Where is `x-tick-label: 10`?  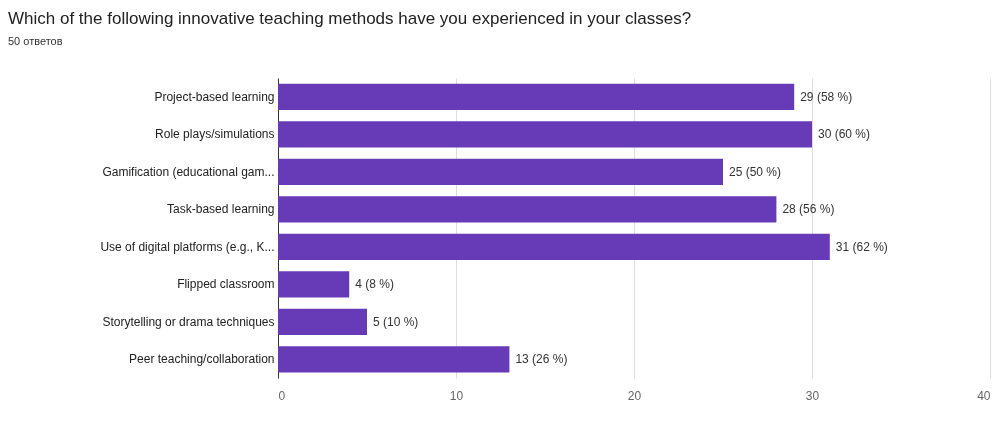 x-tick-label: 10 is located at coordinates (456, 395).